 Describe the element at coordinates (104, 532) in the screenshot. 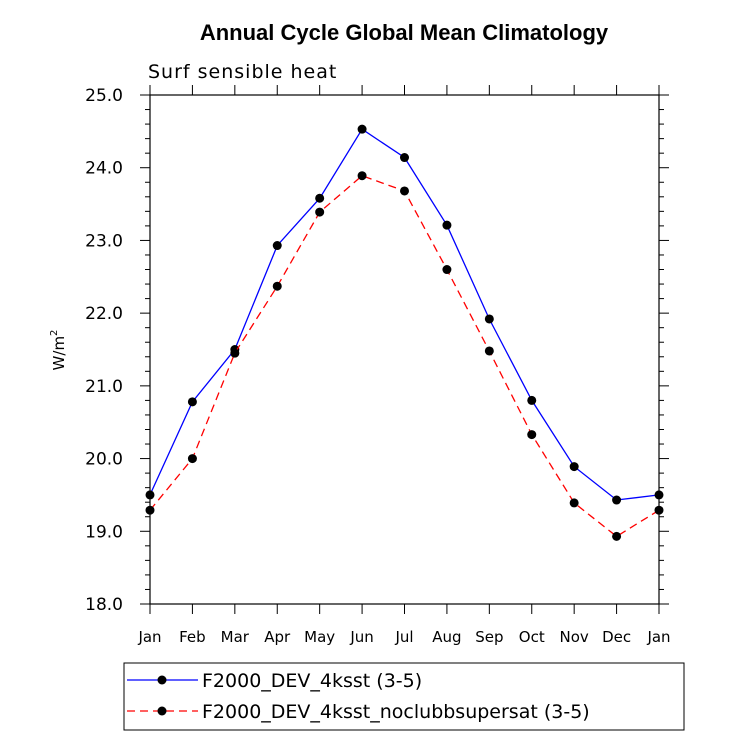

I see `y-tick-label: 19.0` at that location.